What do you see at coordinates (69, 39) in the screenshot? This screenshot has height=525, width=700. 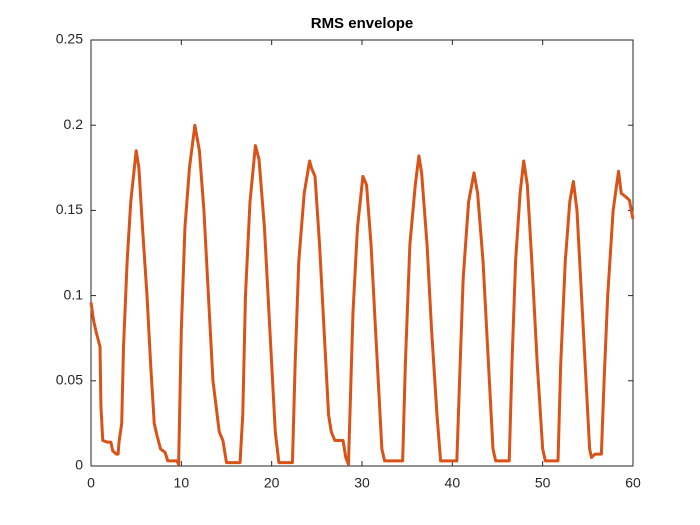 I see `y-tick-label: 0.25` at bounding box center [69, 39].